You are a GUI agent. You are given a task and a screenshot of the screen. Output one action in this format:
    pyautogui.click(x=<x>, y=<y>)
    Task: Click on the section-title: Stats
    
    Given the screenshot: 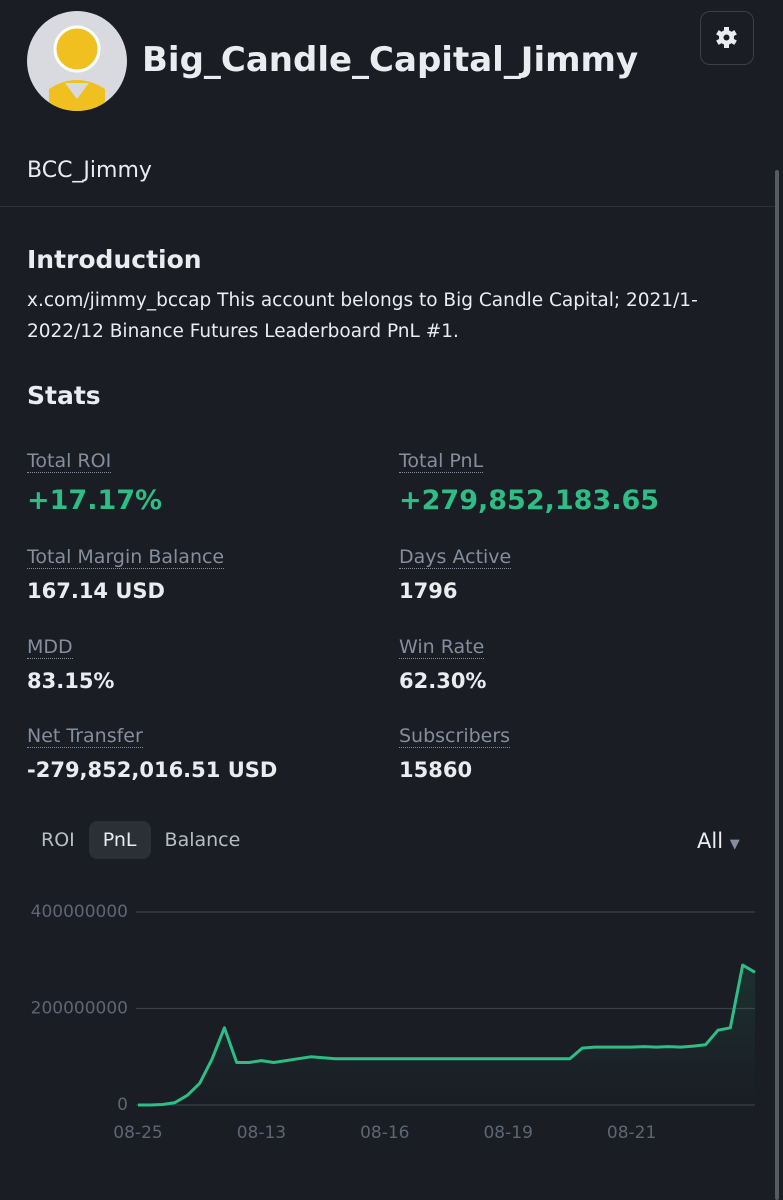 What is the action you would take?
    pyautogui.click(x=64, y=395)
    